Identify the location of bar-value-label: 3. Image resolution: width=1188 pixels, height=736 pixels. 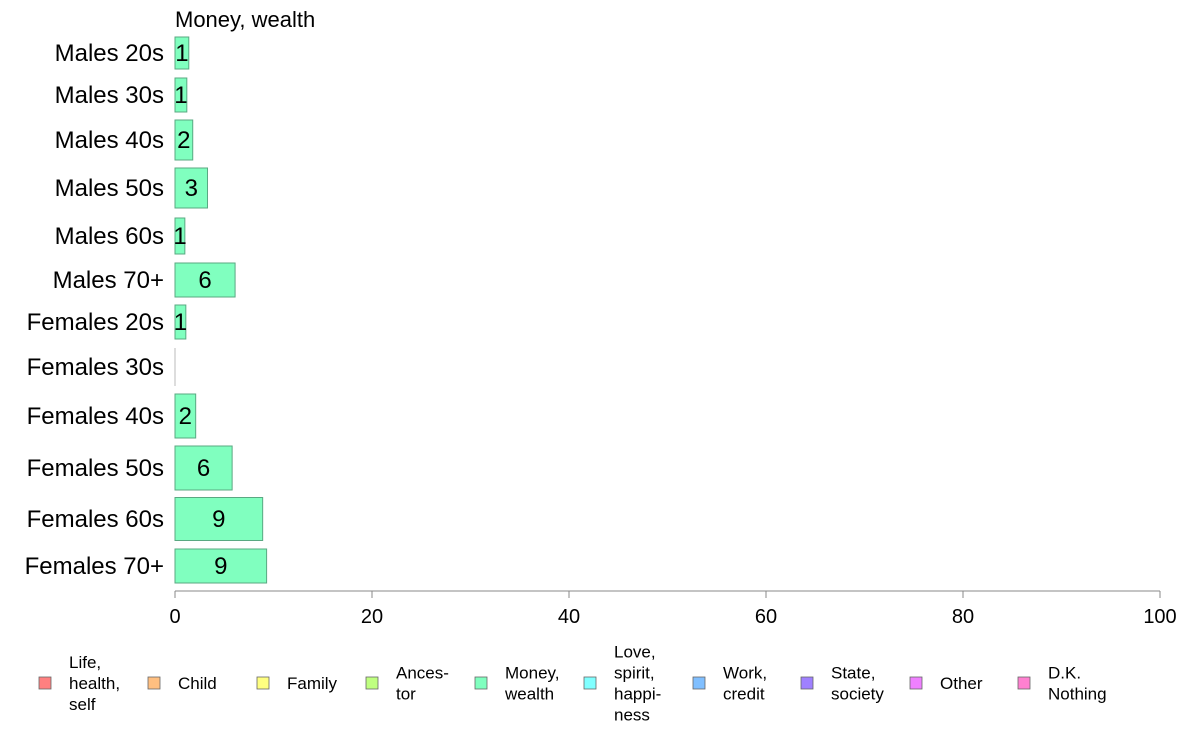
(191, 188).